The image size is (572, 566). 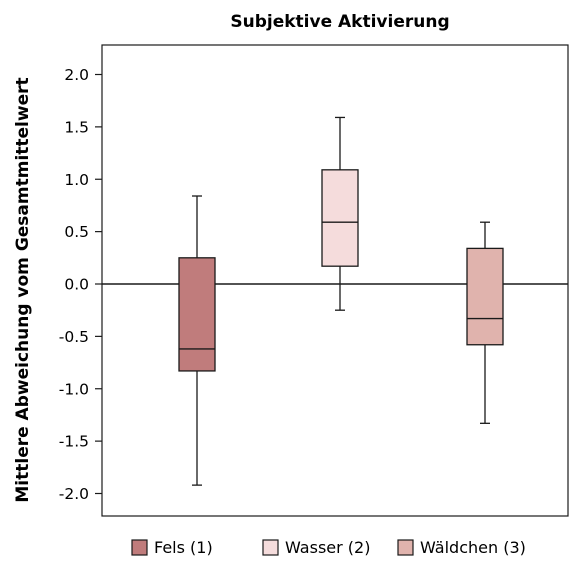 What do you see at coordinates (76, 75) in the screenshot?
I see `y-tick-label: 2.0` at bounding box center [76, 75].